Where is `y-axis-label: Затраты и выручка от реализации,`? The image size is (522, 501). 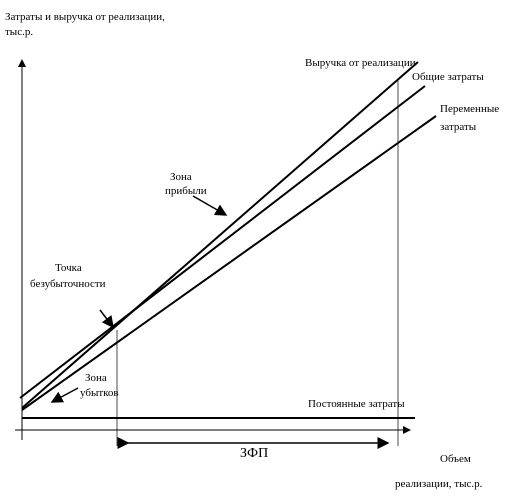
y-axis-label: Затраты и выручка от реализации, is located at coordinates (85, 17).